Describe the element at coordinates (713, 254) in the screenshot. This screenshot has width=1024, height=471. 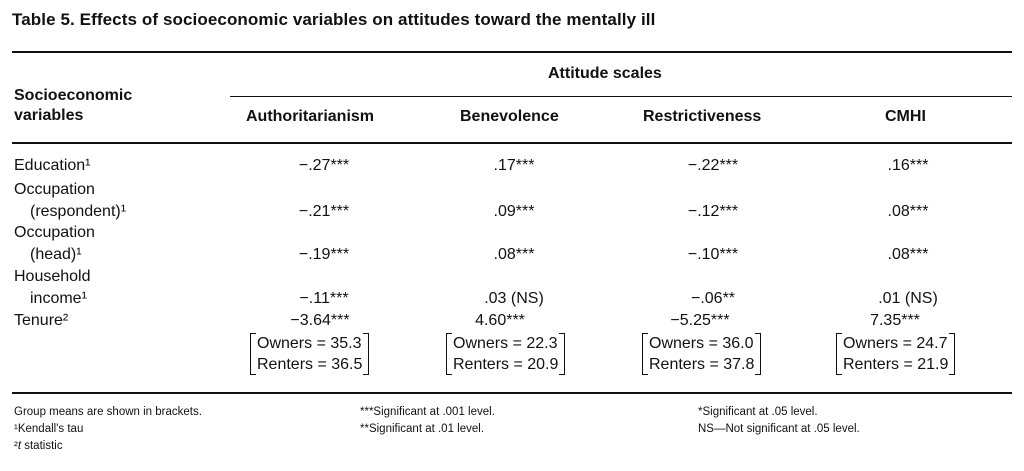
I see `cell-occ-head-restrictiveness: −.10***` at that location.